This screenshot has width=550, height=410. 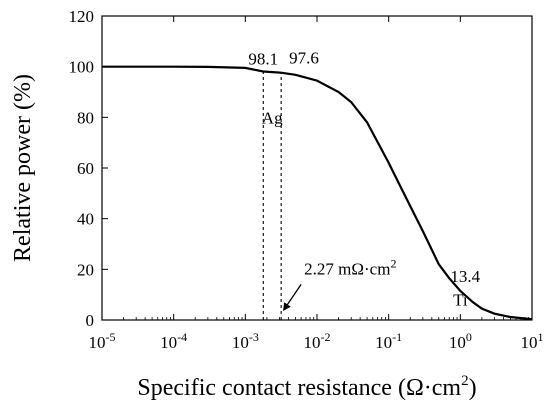 I want to click on y-tick-label: 120, so click(x=82, y=16).